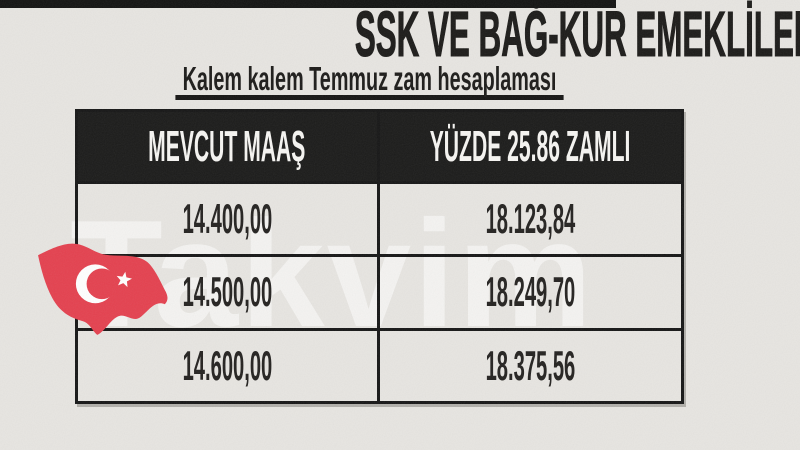 The height and width of the screenshot is (450, 800). I want to click on table-row-2-raised: 18.249,70, so click(530, 290).